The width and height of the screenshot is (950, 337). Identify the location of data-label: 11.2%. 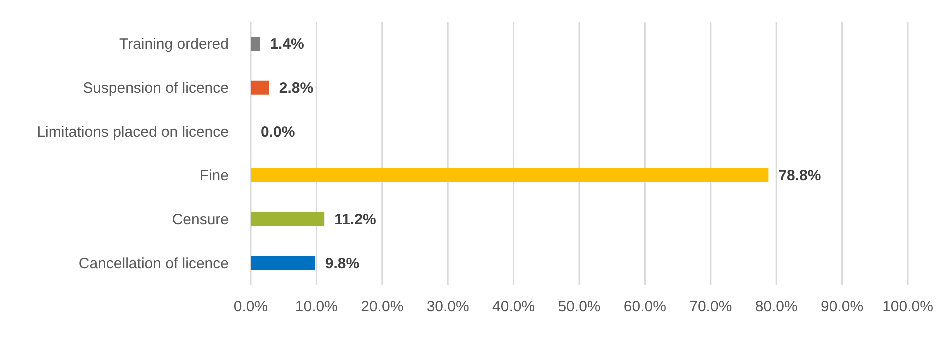
(355, 220).